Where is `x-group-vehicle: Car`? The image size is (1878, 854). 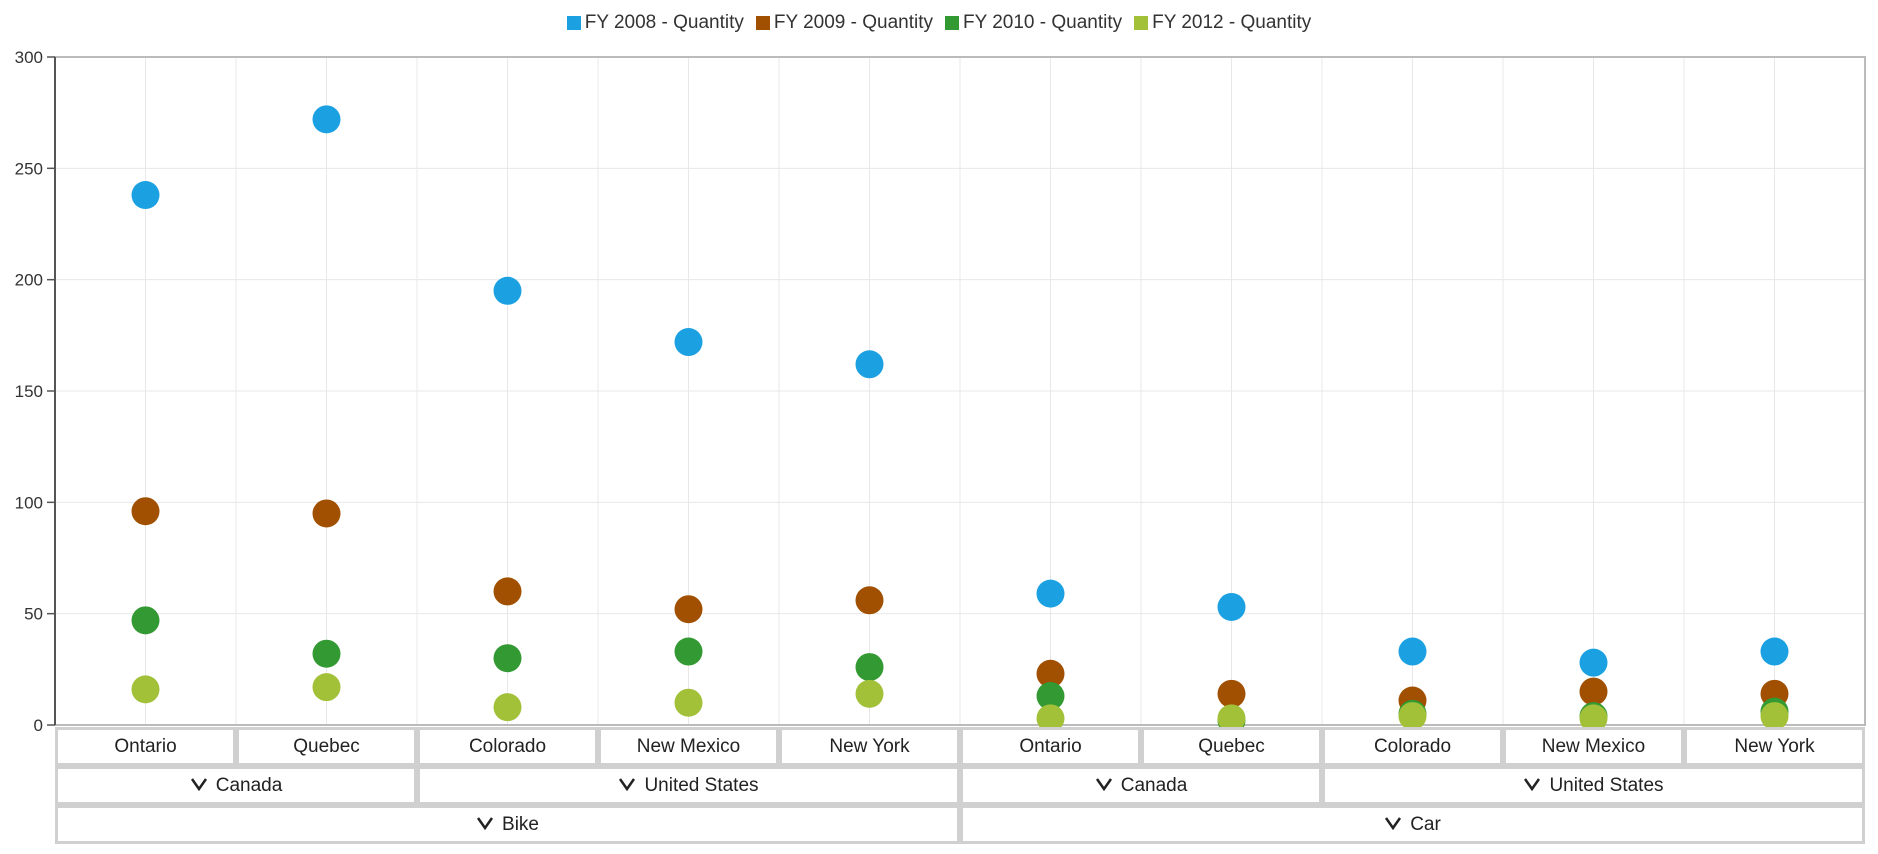 x-group-vehicle: Car is located at coordinates (1412, 824).